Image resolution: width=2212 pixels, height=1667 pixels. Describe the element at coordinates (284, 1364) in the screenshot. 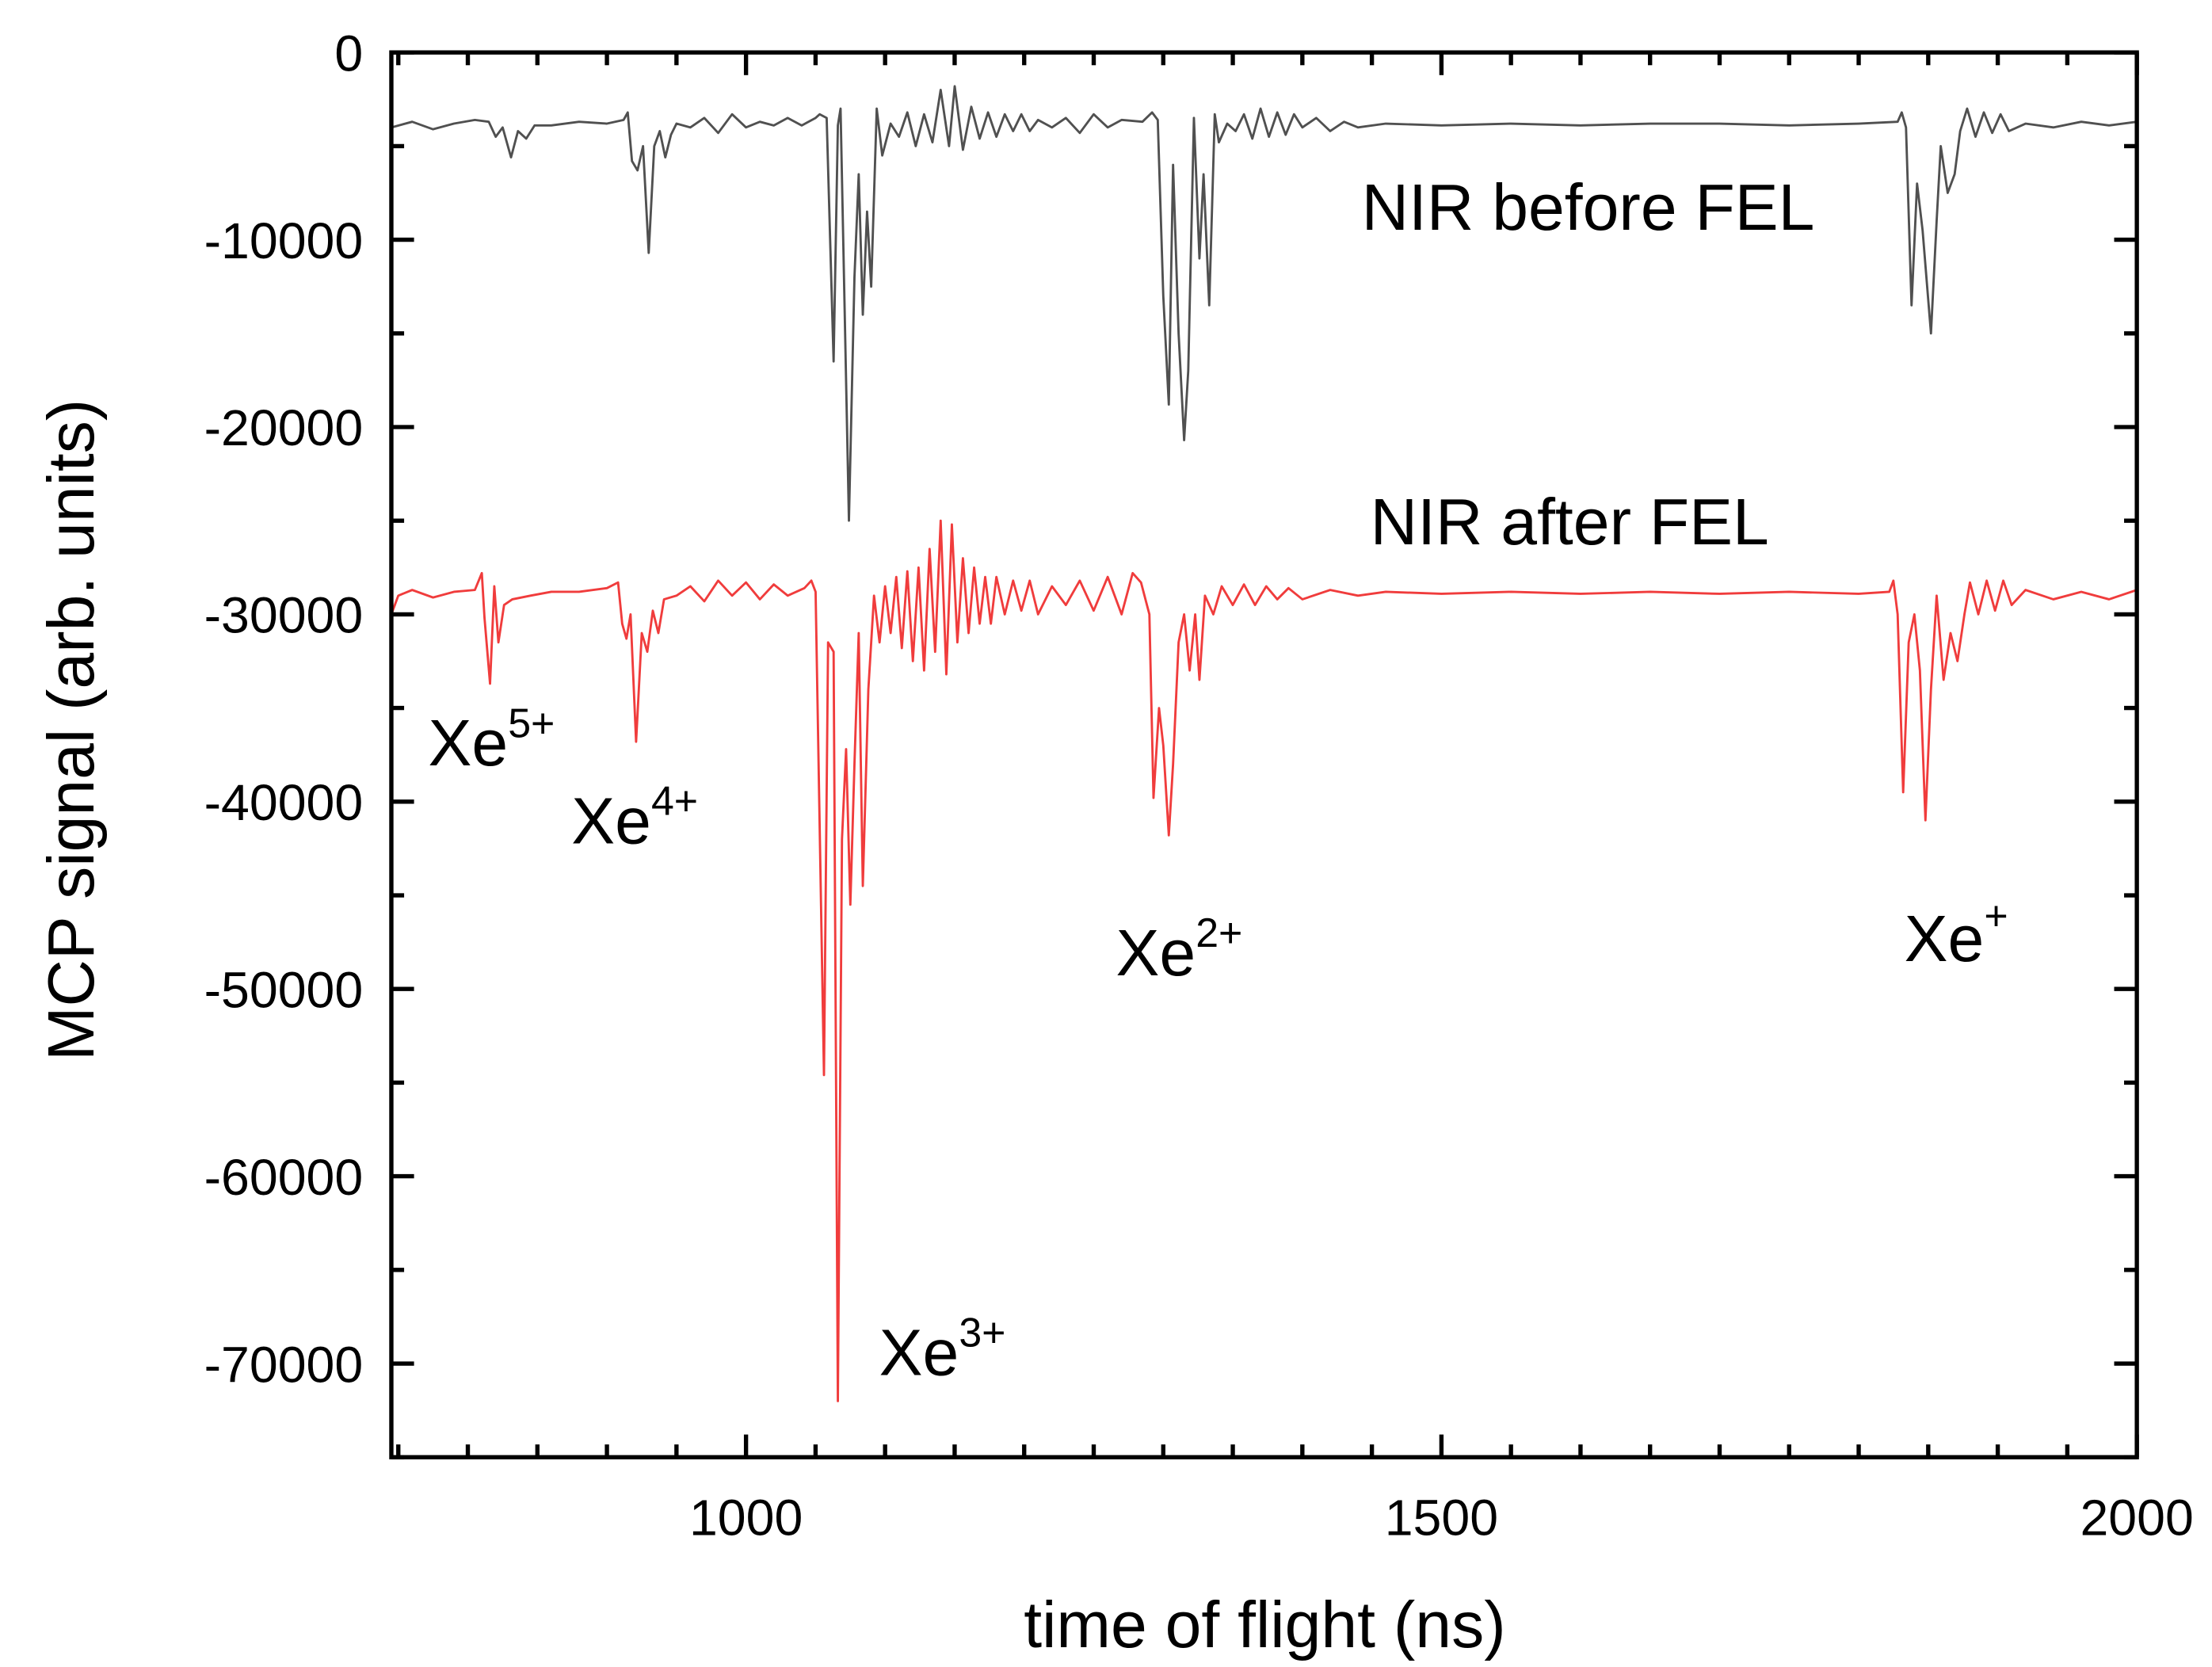

I see `y-tick-label: -70000` at that location.